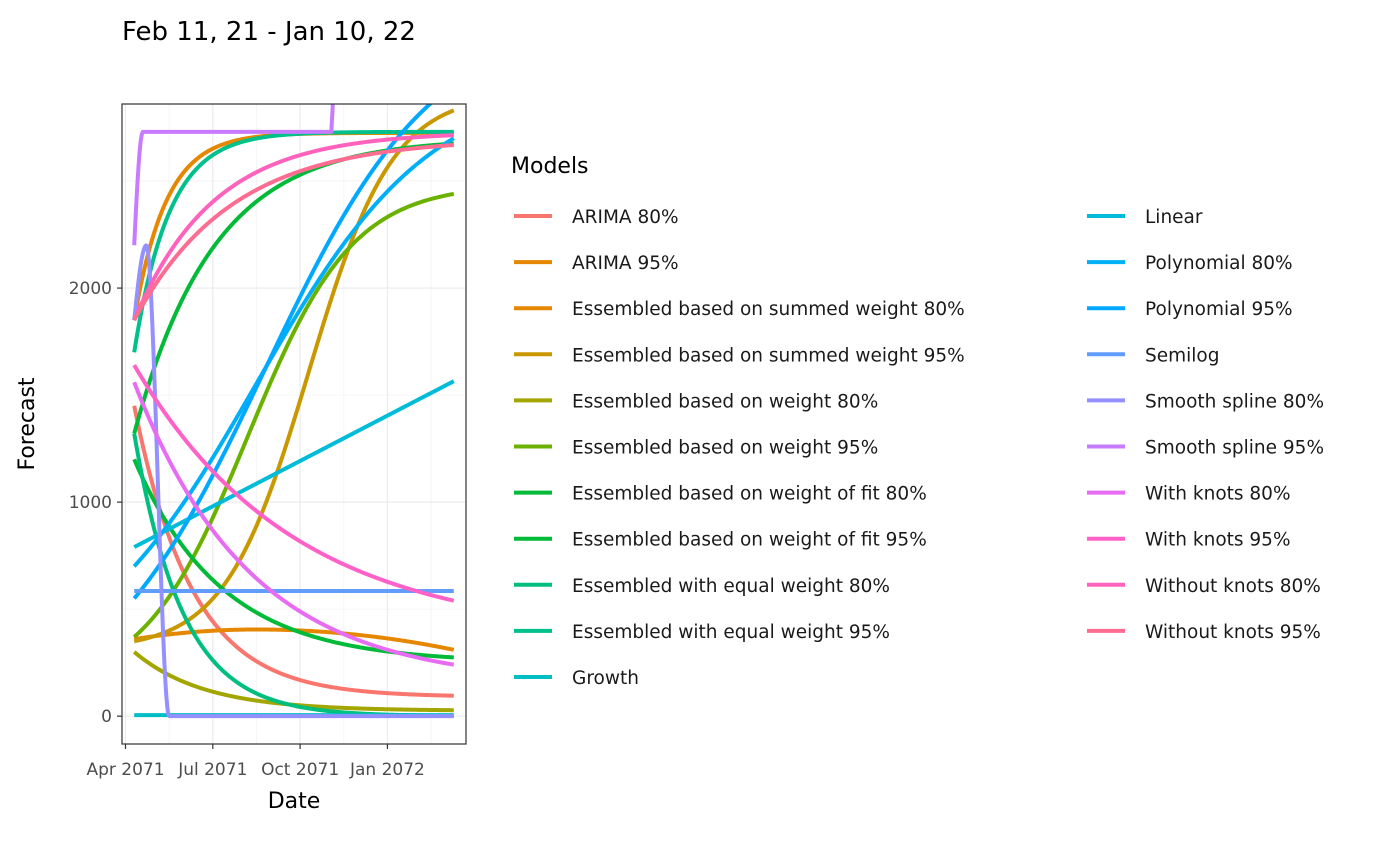  I want to click on legend-label: With knots 80%, so click(1218, 494).